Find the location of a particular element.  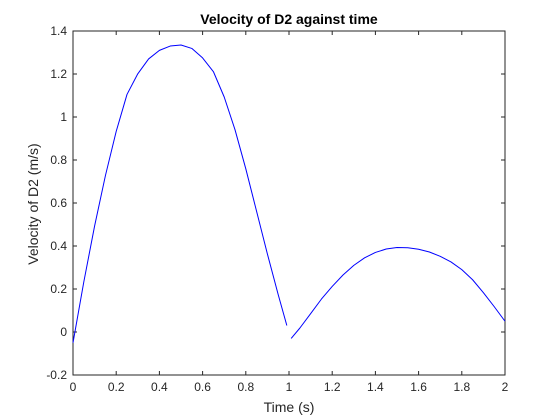

y-tick-label: 0.6 is located at coordinates (58, 203).